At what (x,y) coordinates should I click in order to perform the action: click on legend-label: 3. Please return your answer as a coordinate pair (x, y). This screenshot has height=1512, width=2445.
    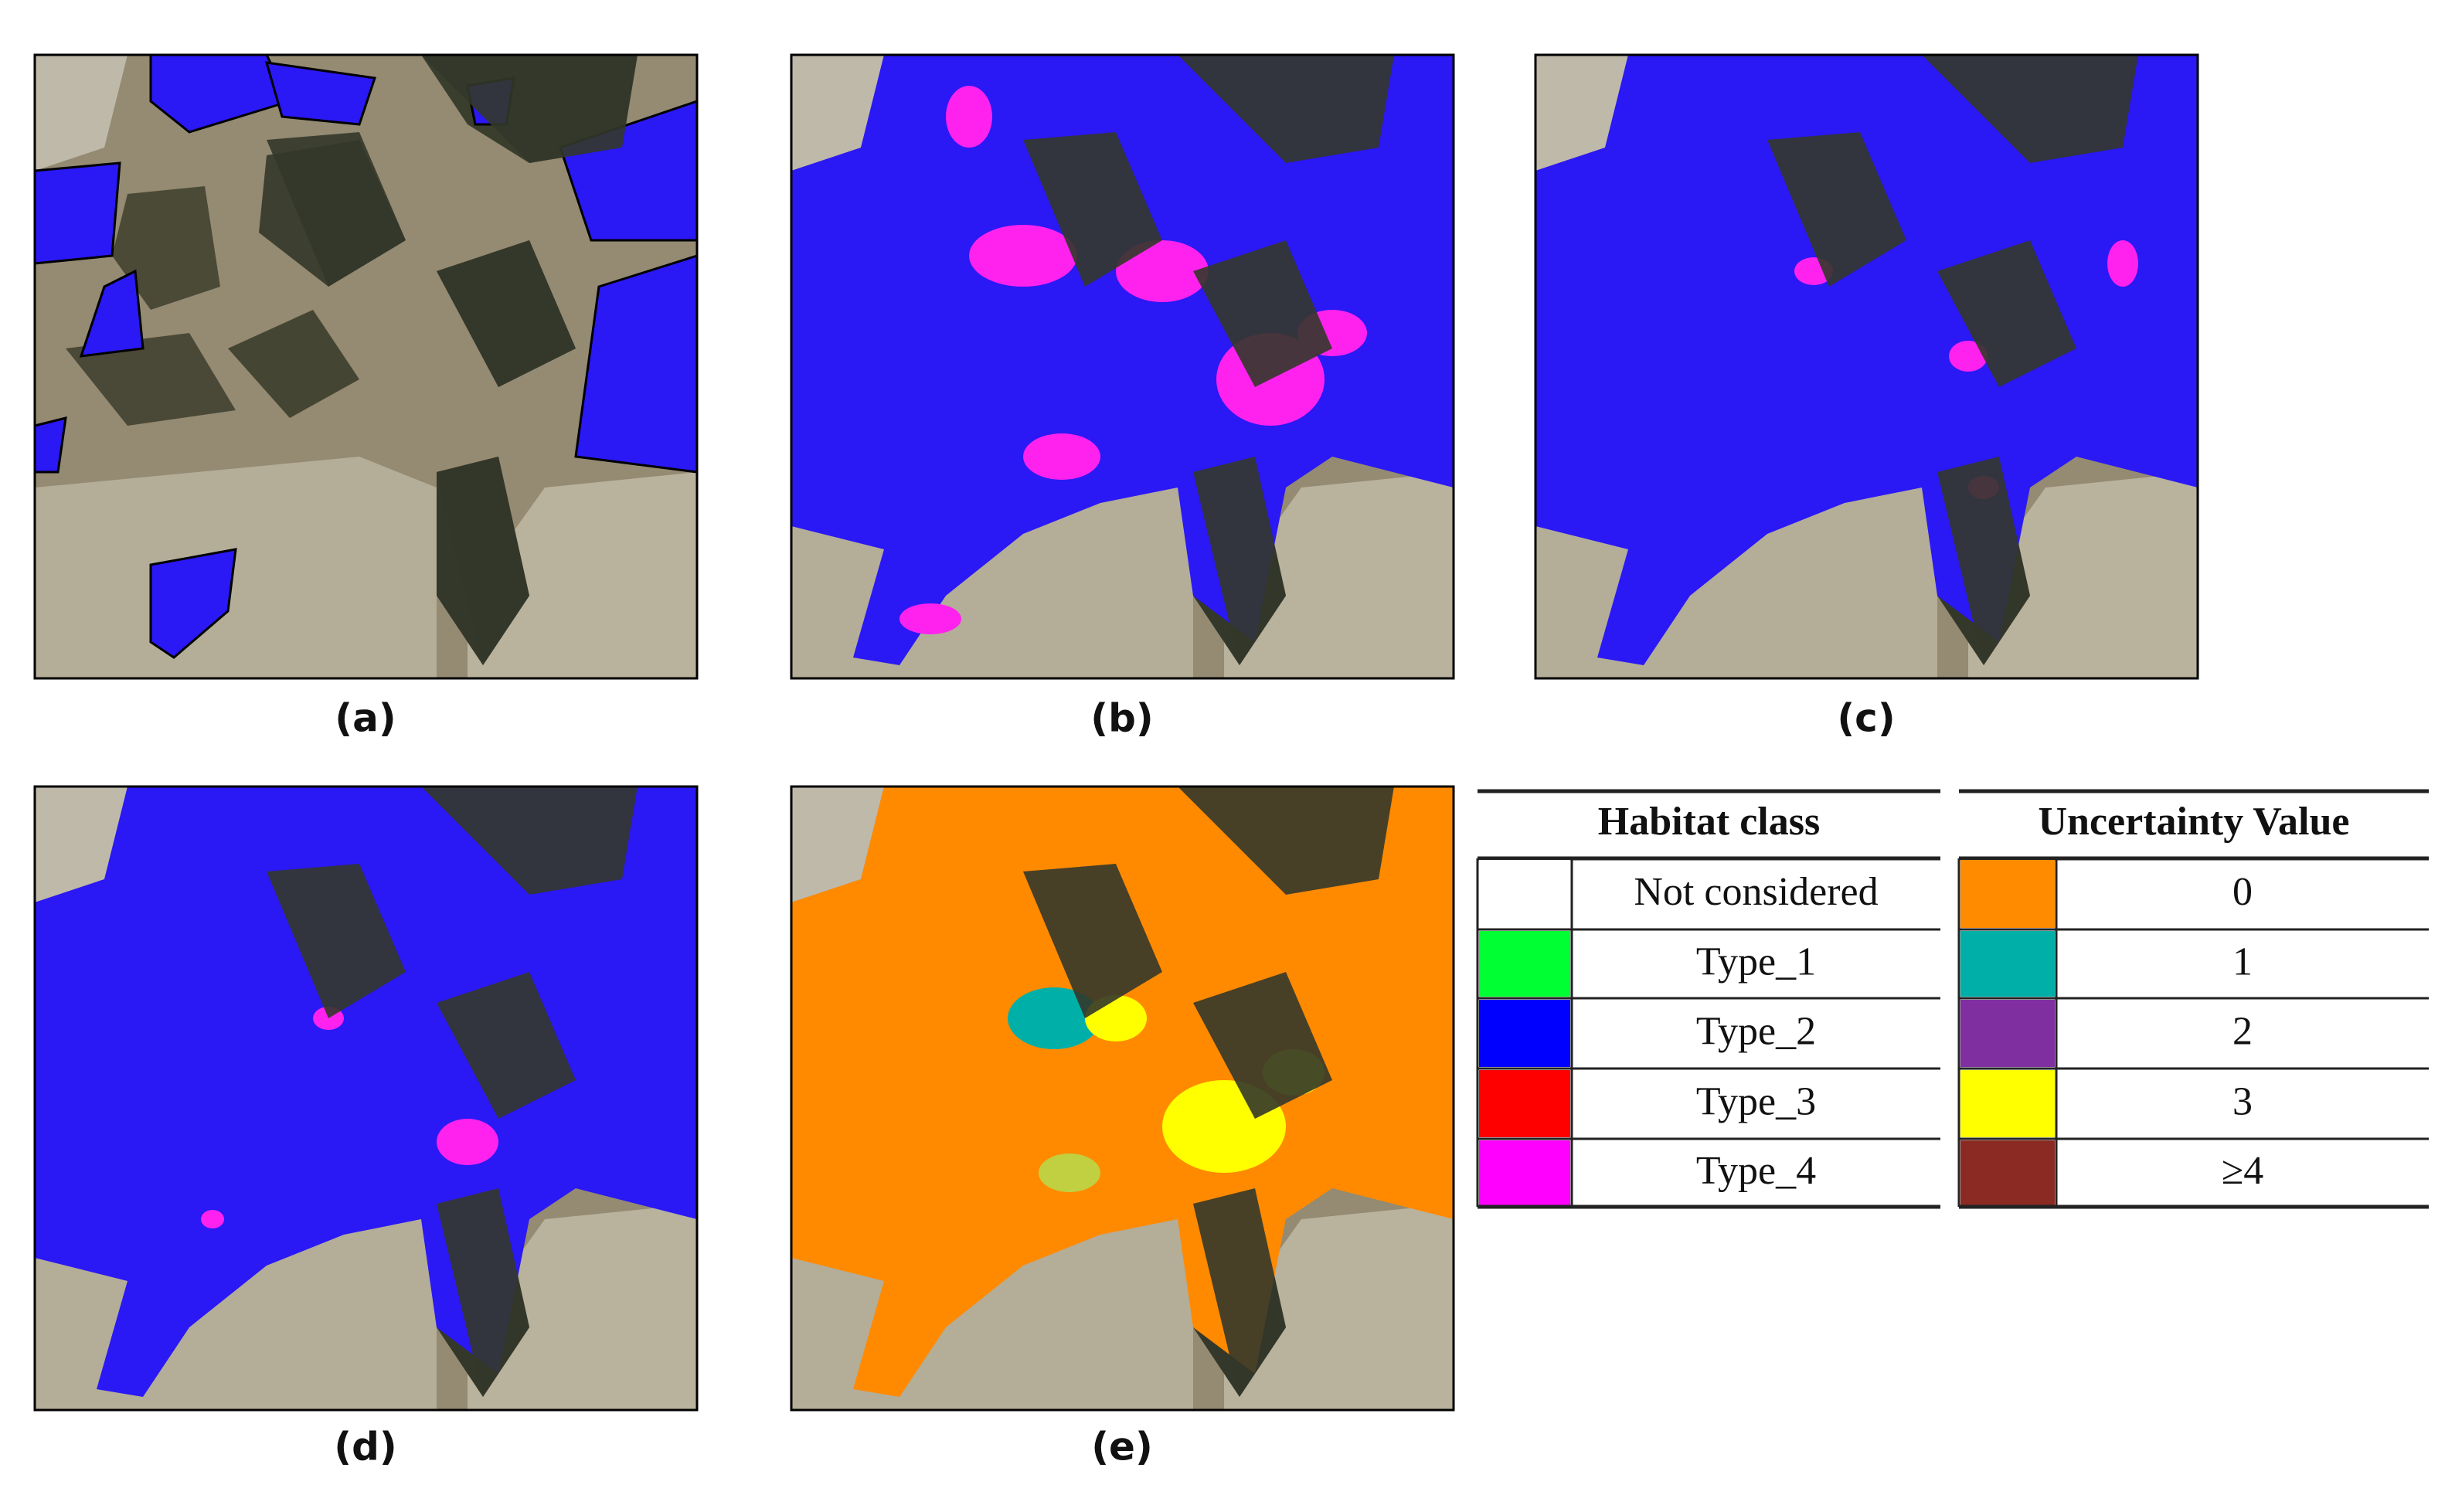
    Looking at the image, I should click on (2242, 1101).